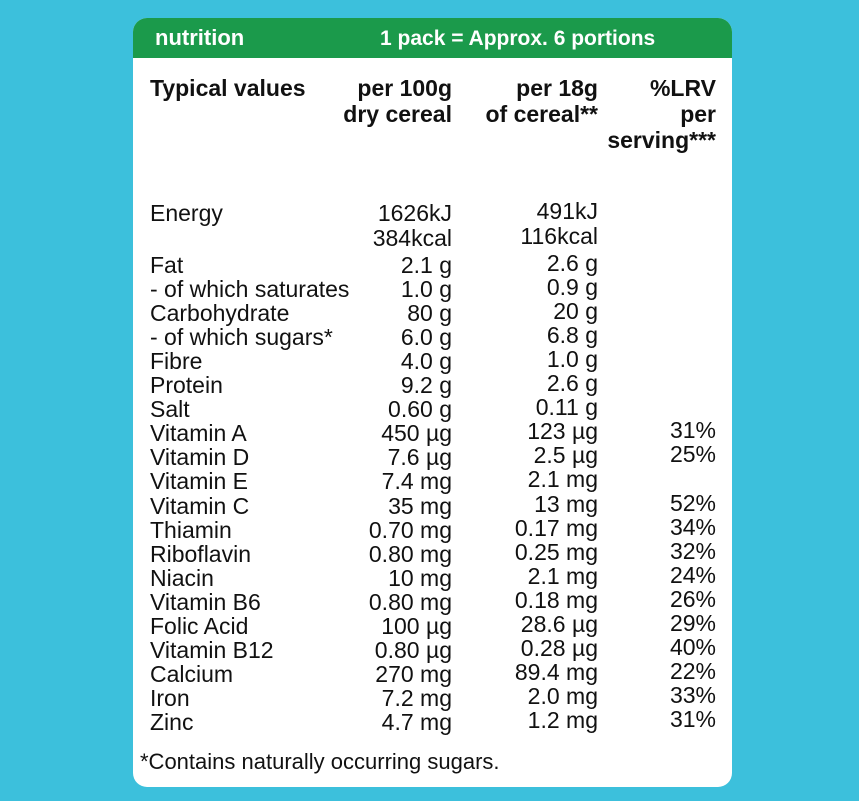  I want to click on column-header: dry cereal, so click(397, 114).